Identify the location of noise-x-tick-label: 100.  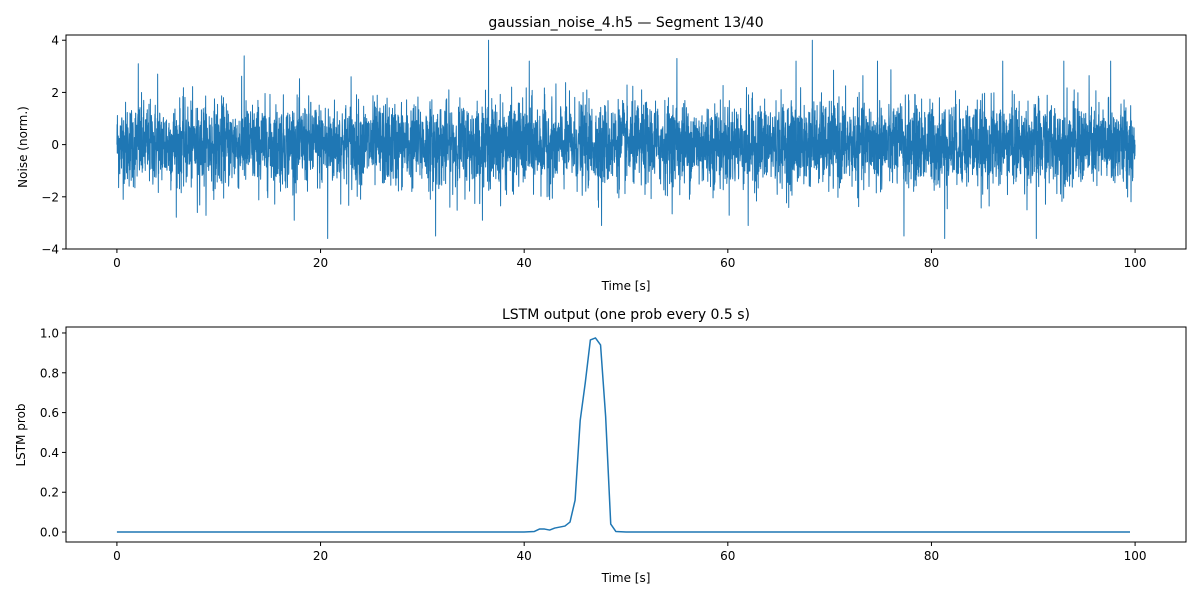
(1135, 263).